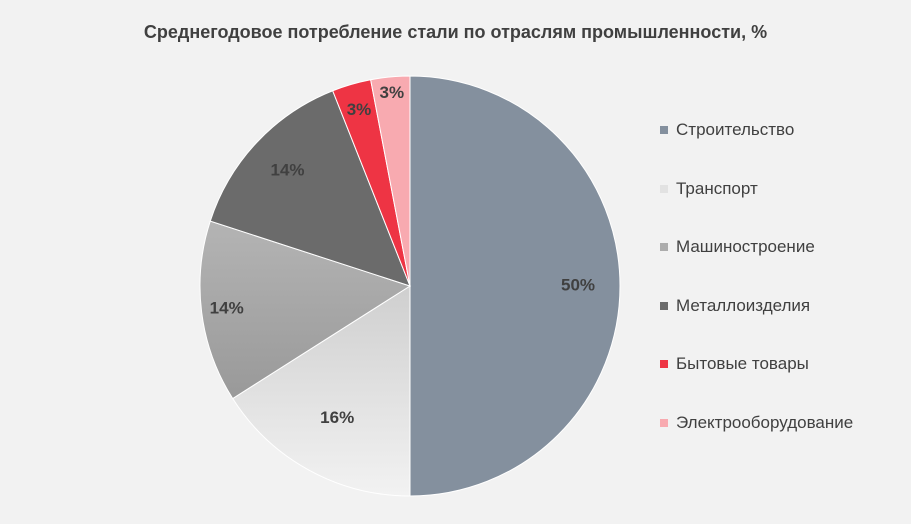  I want to click on legend-label: Строительство, so click(735, 129).